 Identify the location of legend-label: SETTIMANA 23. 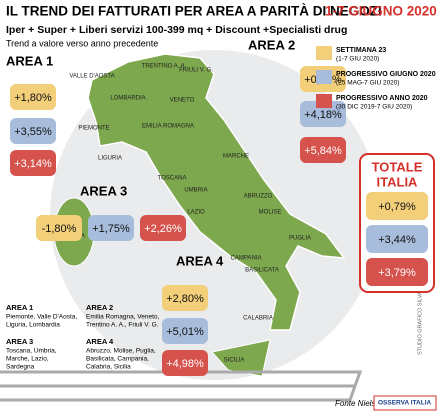
(361, 50).